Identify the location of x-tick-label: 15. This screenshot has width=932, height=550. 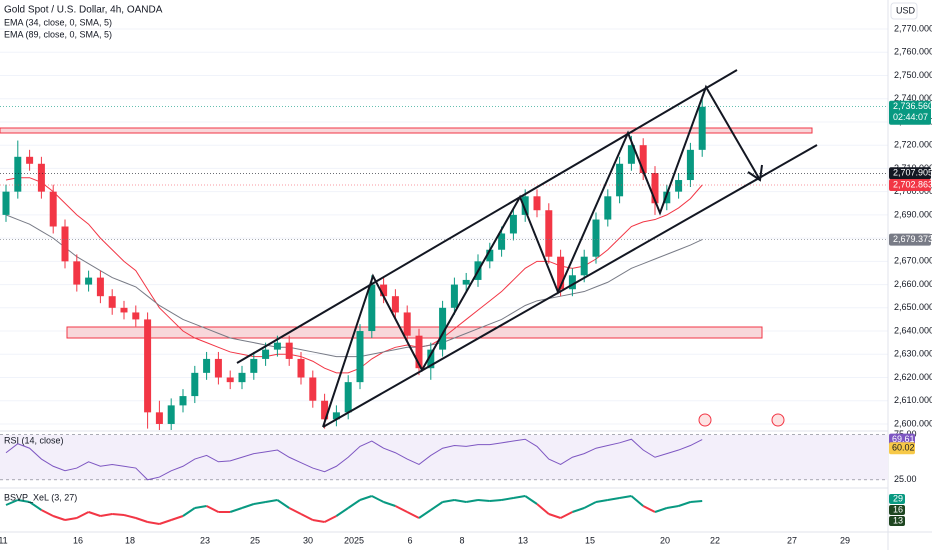
(590, 540).